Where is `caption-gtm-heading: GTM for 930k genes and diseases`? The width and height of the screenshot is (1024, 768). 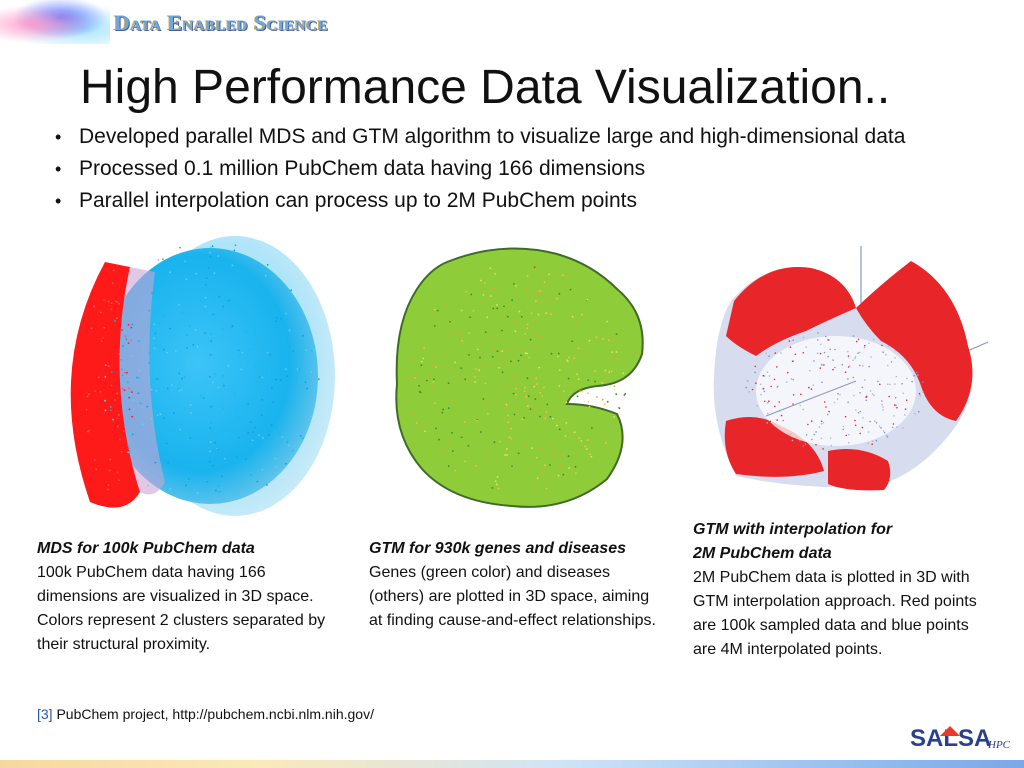
caption-gtm-heading: GTM for 930k genes and diseases is located at coordinates (497, 548).